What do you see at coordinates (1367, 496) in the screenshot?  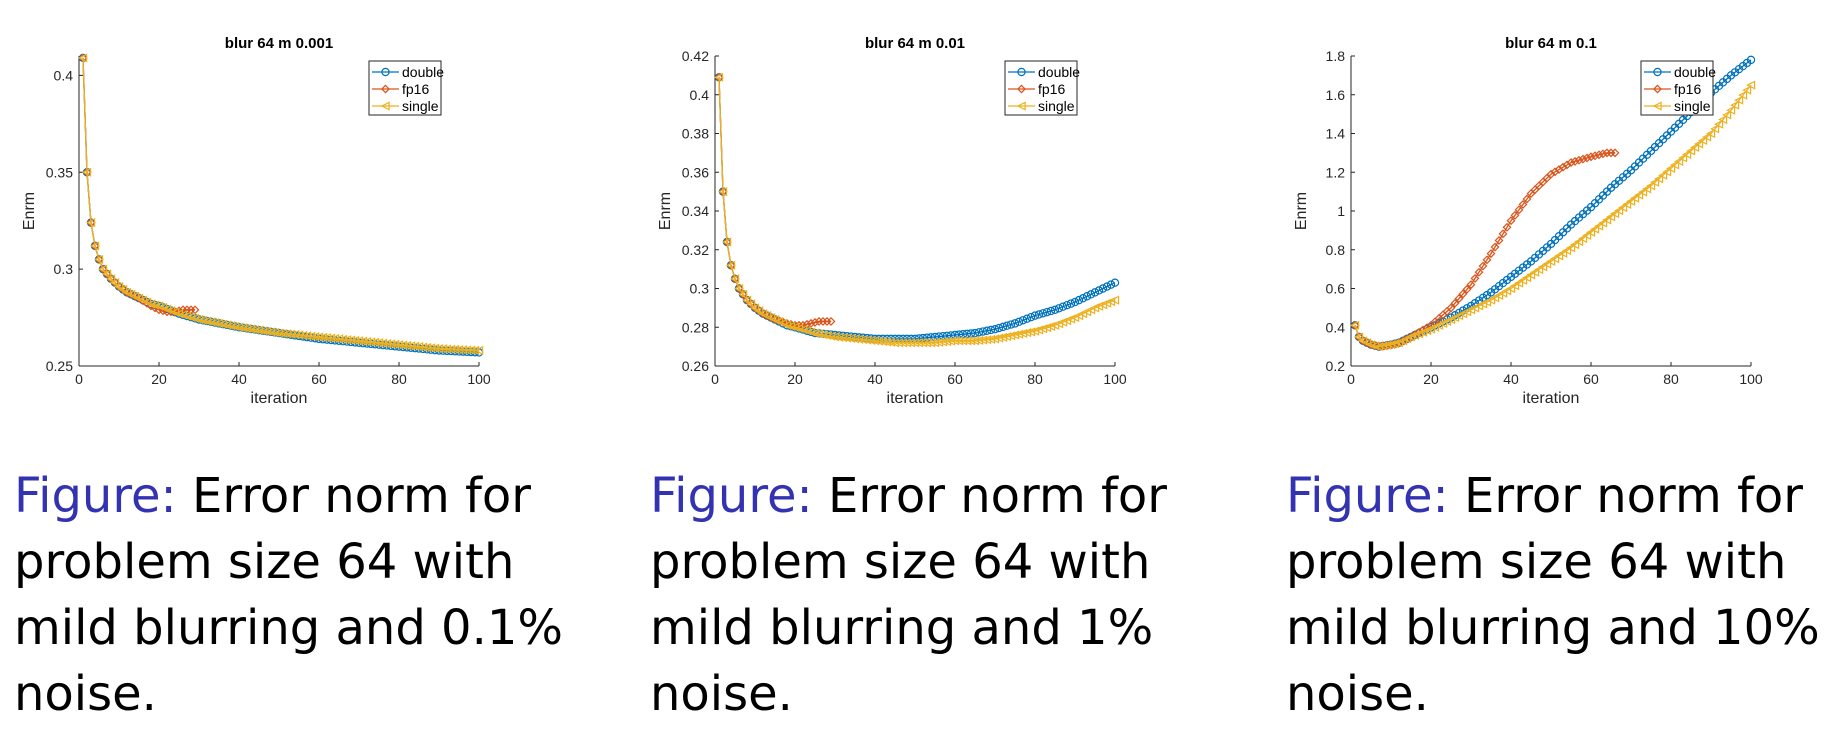 I see `caption-label: Figure:` at bounding box center [1367, 496].